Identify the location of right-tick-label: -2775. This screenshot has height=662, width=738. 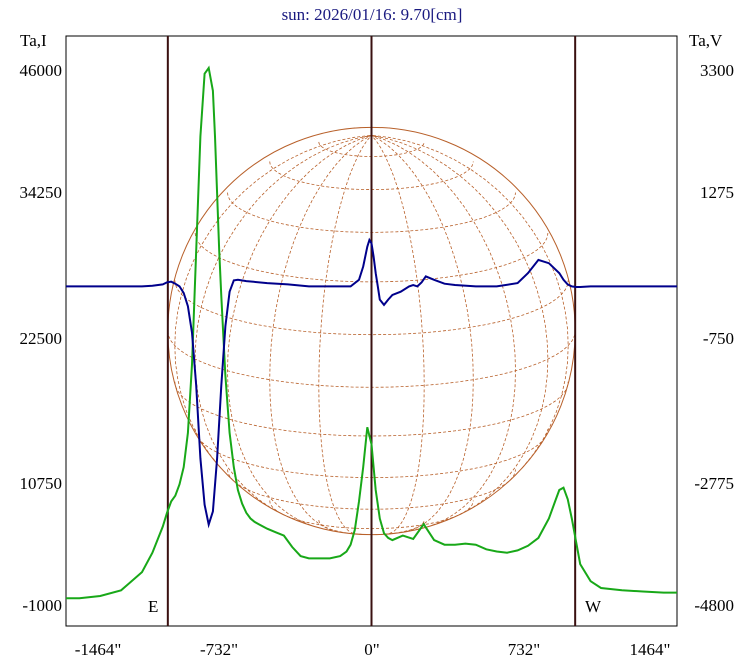
(714, 483).